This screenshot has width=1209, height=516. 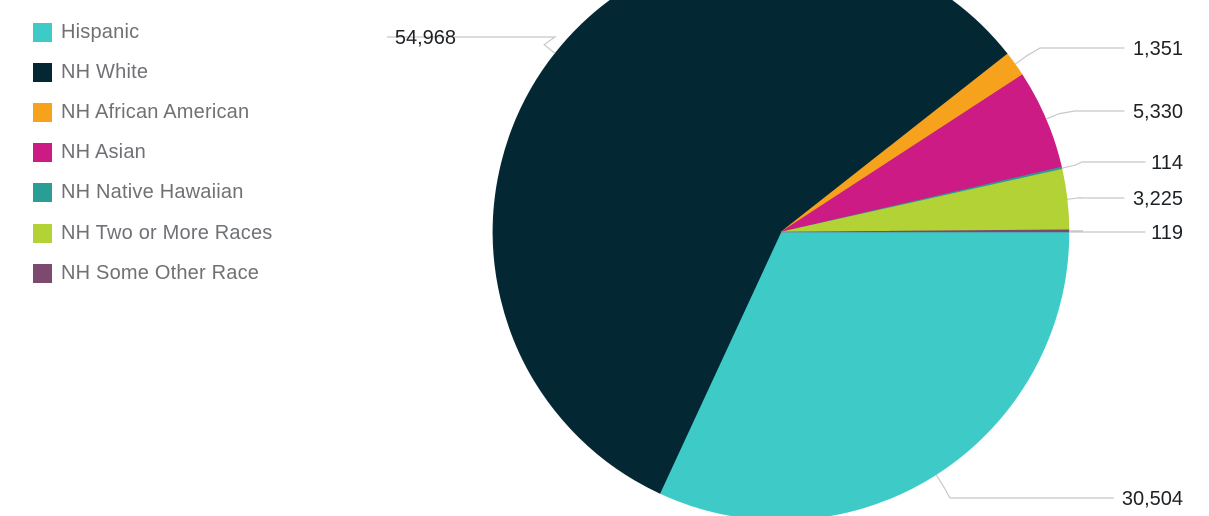 What do you see at coordinates (152, 72) in the screenshot?
I see `legend-item-nh-white: NH White` at bounding box center [152, 72].